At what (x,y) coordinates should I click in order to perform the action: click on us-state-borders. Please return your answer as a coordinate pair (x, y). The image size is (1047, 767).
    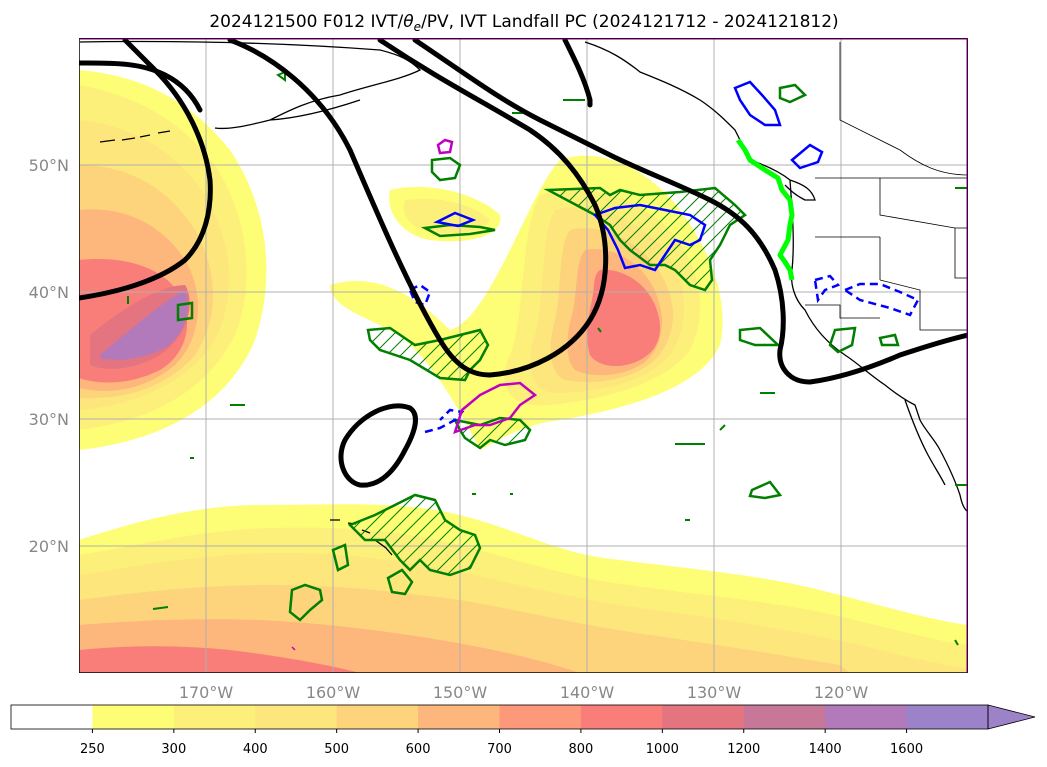
    Looking at the image, I should click on (886, 254).